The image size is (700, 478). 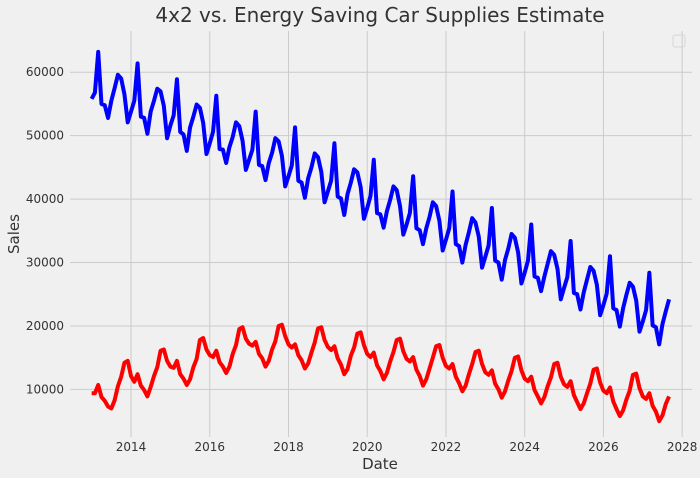 I want to click on x-axis-label: Date, so click(x=380, y=464).